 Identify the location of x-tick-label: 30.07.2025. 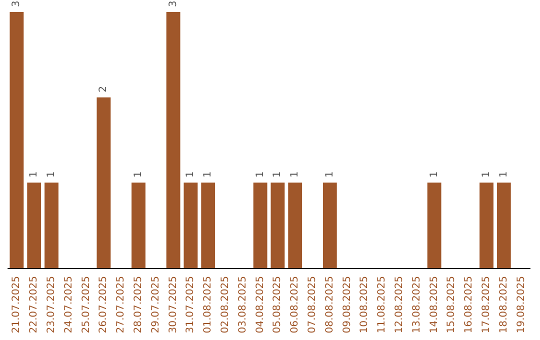
(173, 305).